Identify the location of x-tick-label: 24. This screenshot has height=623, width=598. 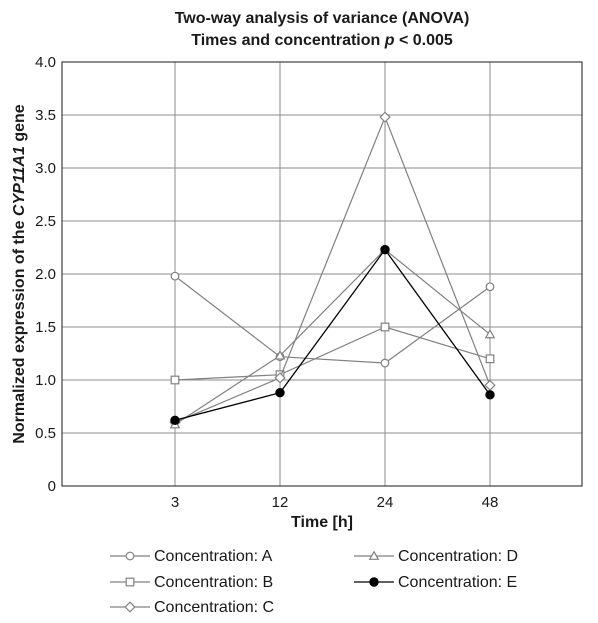
(385, 502).